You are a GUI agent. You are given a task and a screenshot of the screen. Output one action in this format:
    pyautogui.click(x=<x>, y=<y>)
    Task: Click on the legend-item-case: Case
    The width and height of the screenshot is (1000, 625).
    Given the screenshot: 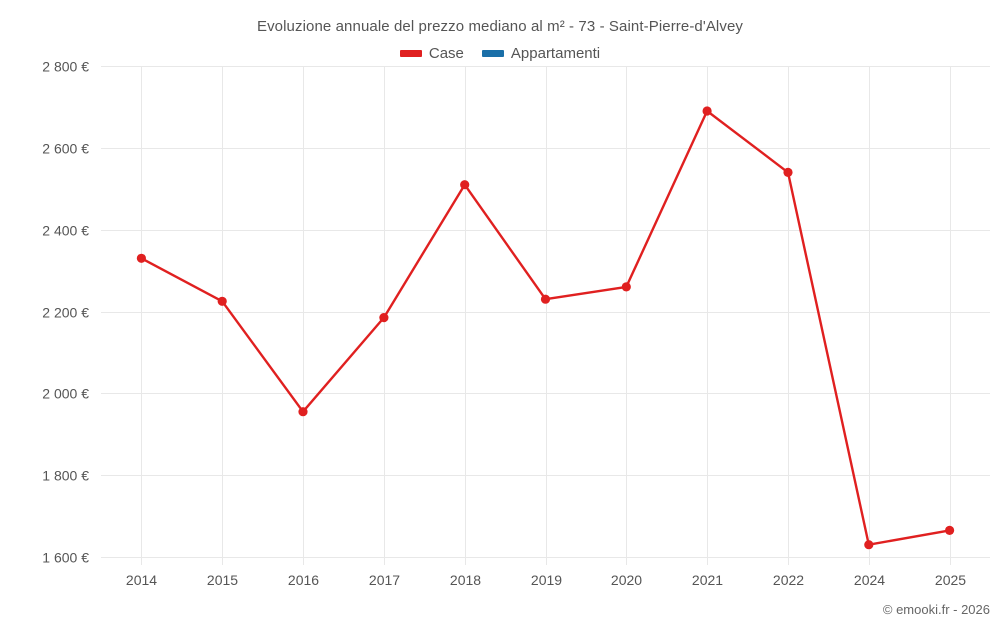 What is the action you would take?
    pyautogui.click(x=431, y=53)
    